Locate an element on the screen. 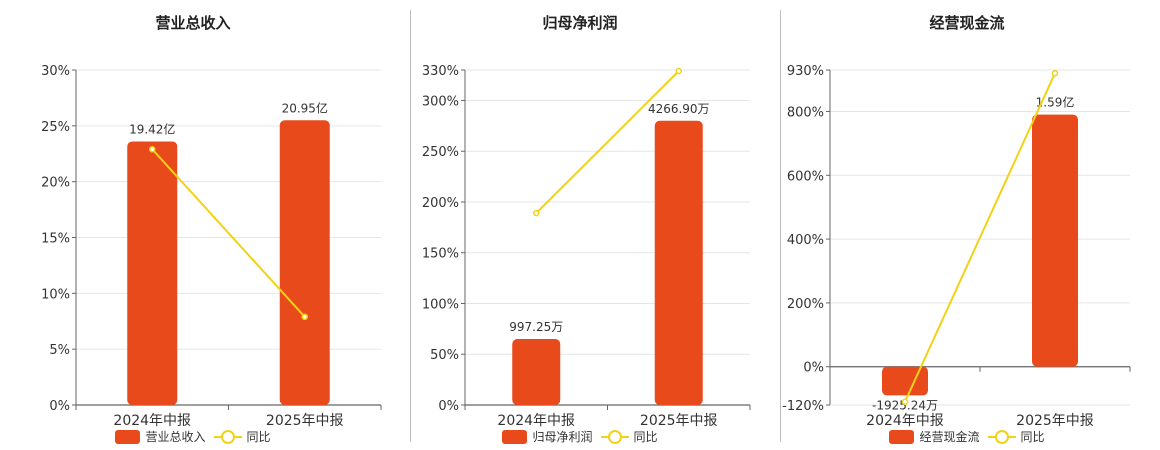  legend-item-bar: 经营现金流 is located at coordinates (934, 436).